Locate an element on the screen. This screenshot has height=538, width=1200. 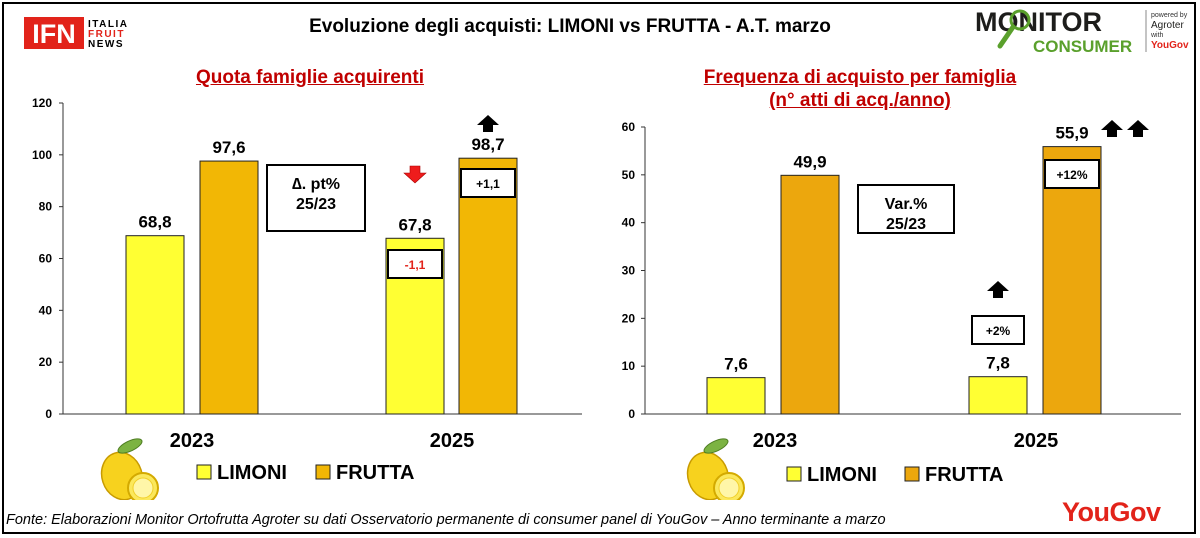
monitor-logo-line1: MONITOR is located at coordinates (1038, 22).